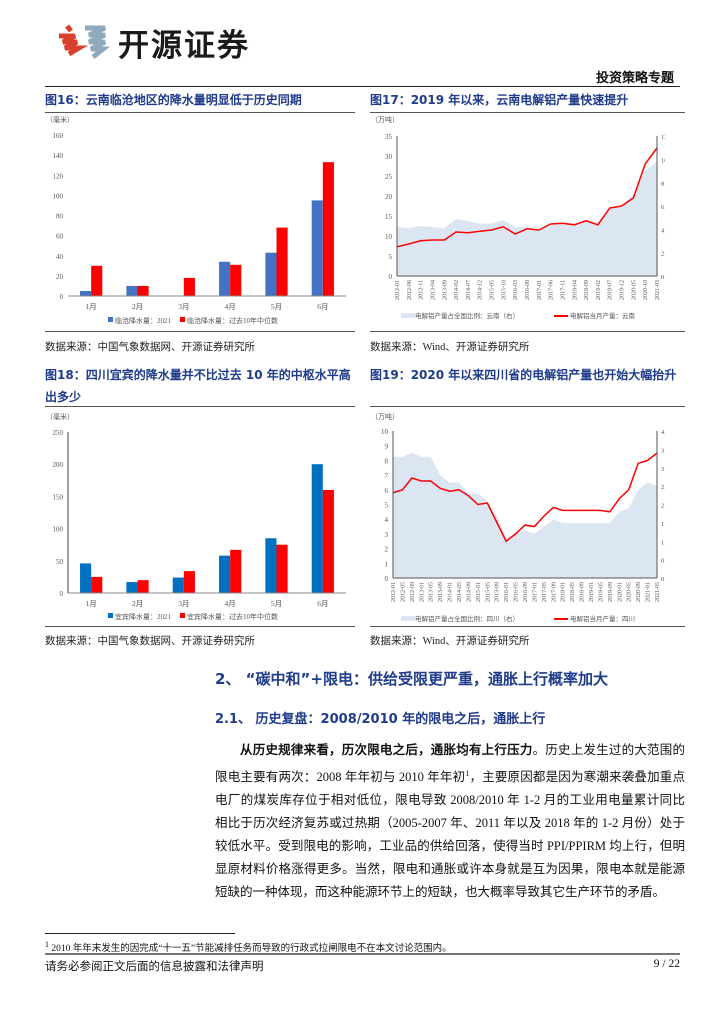  I want to click on y-tick-label: 2, so click(387, 550).